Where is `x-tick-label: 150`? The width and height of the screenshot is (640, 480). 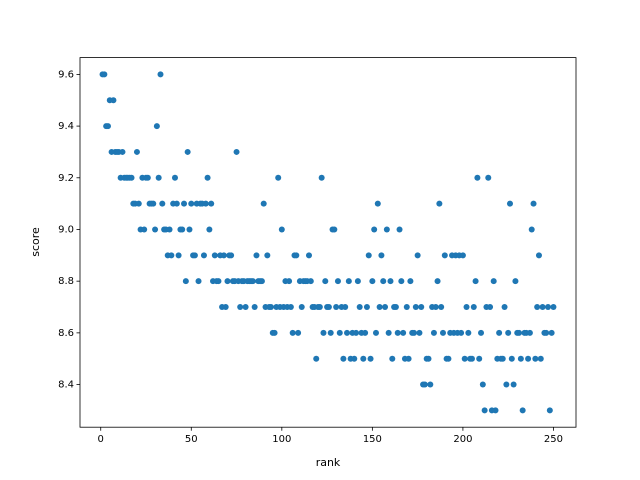 x-tick-label: 150 is located at coordinates (372, 439).